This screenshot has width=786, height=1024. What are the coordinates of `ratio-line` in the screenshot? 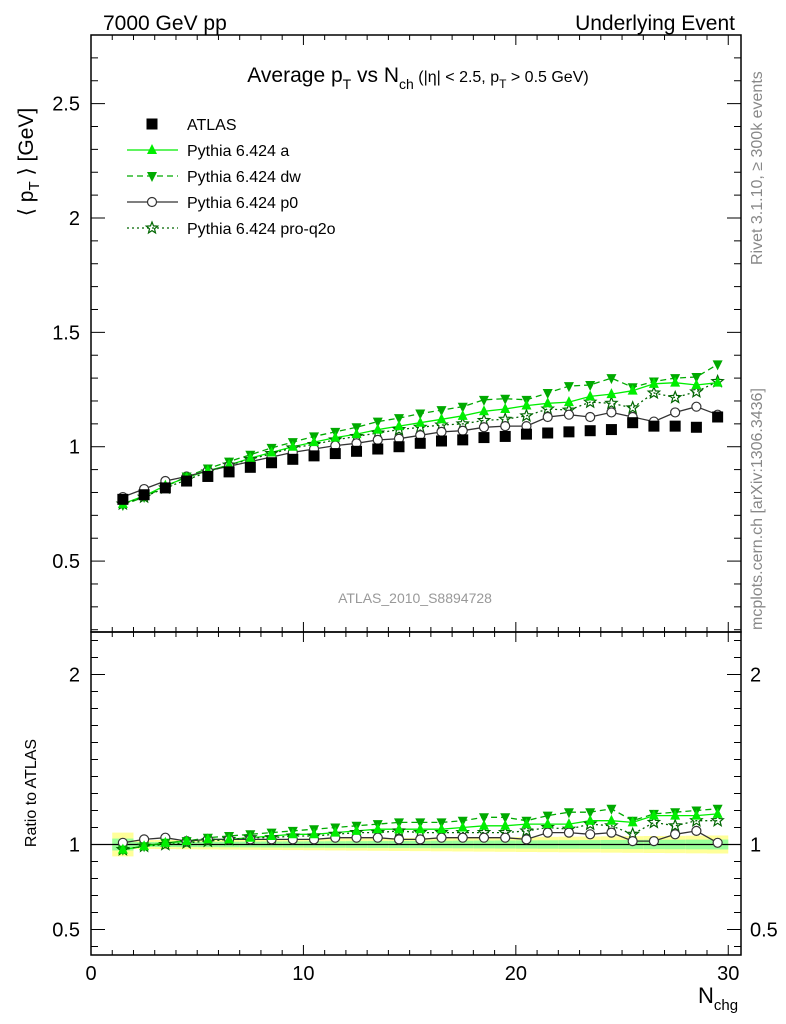 It's located at (420, 829).